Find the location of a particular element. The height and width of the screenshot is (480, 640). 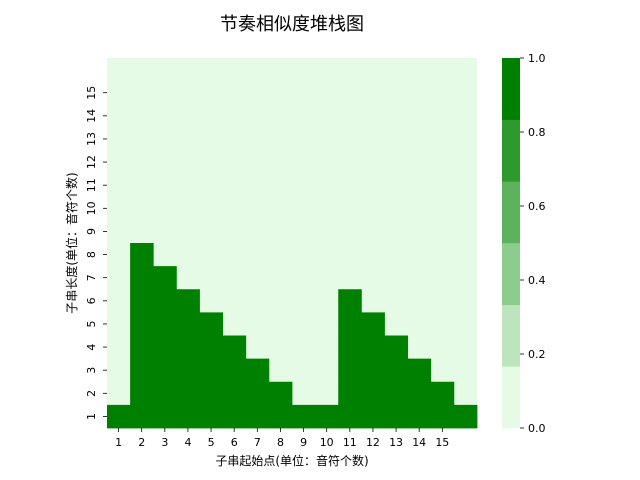

colorbar-tick-label: 1.0 is located at coordinates (537, 58).